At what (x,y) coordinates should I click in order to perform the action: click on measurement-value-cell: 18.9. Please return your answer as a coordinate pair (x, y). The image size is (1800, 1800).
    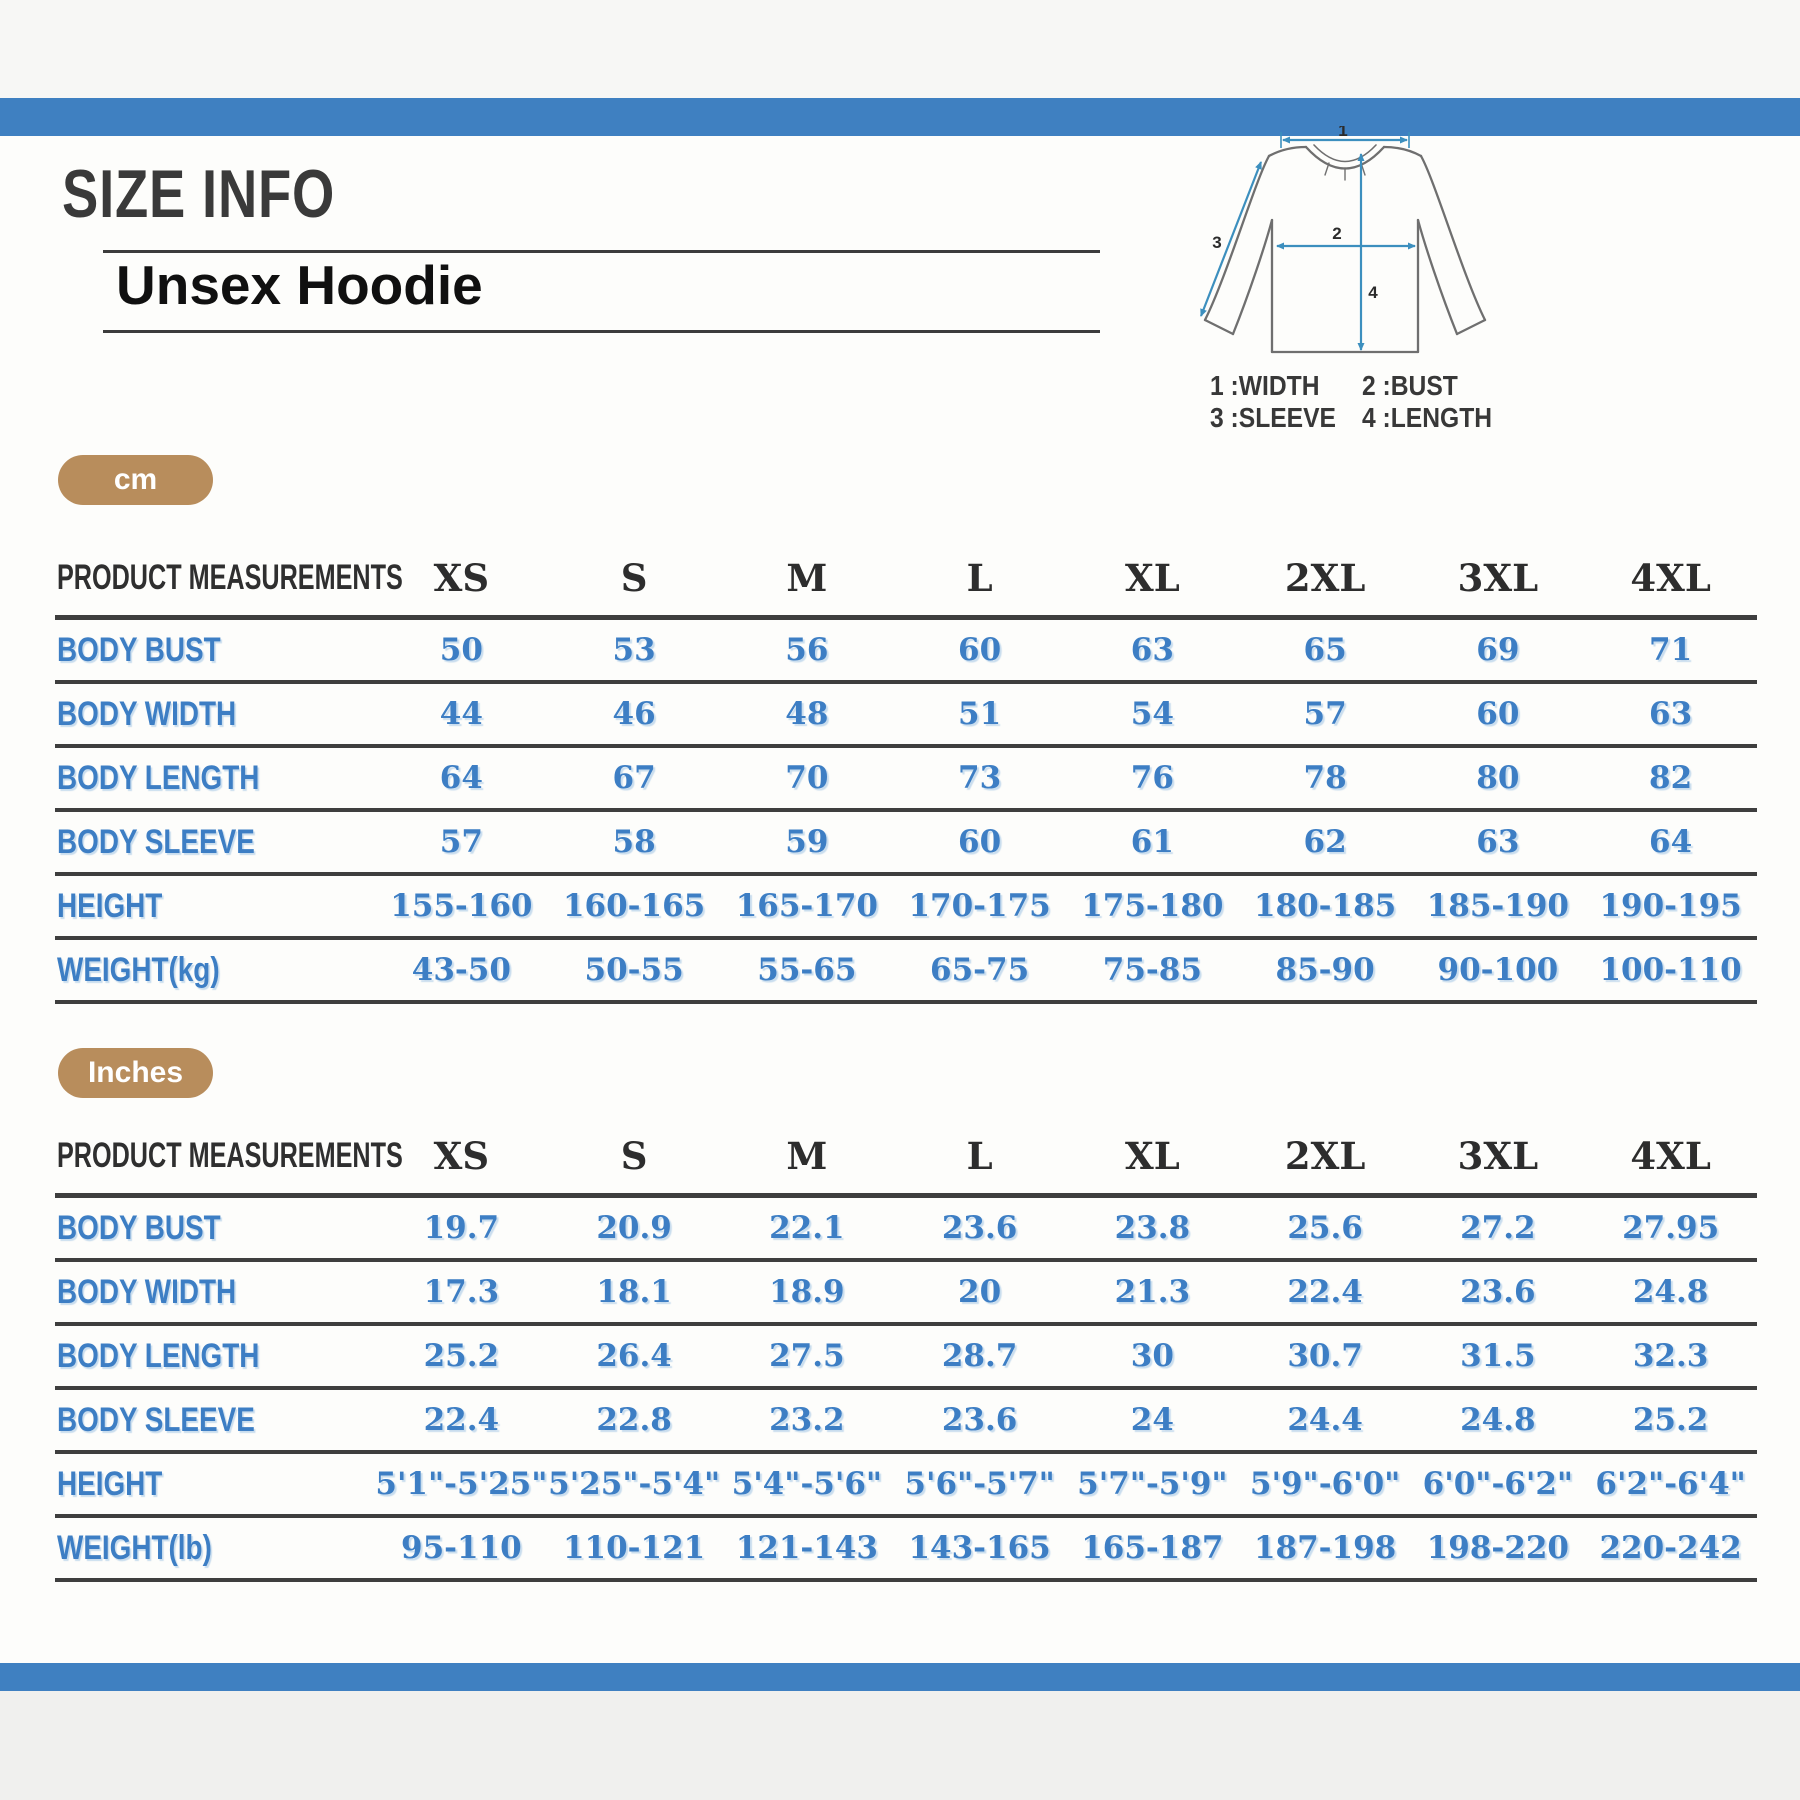
    Looking at the image, I should click on (807, 1292).